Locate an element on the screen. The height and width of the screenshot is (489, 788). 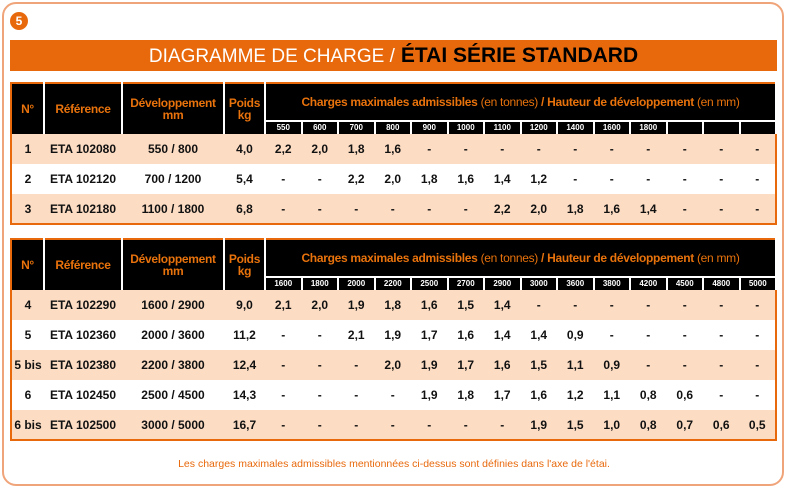
row-development: 700 / 1200 is located at coordinates (173, 179).